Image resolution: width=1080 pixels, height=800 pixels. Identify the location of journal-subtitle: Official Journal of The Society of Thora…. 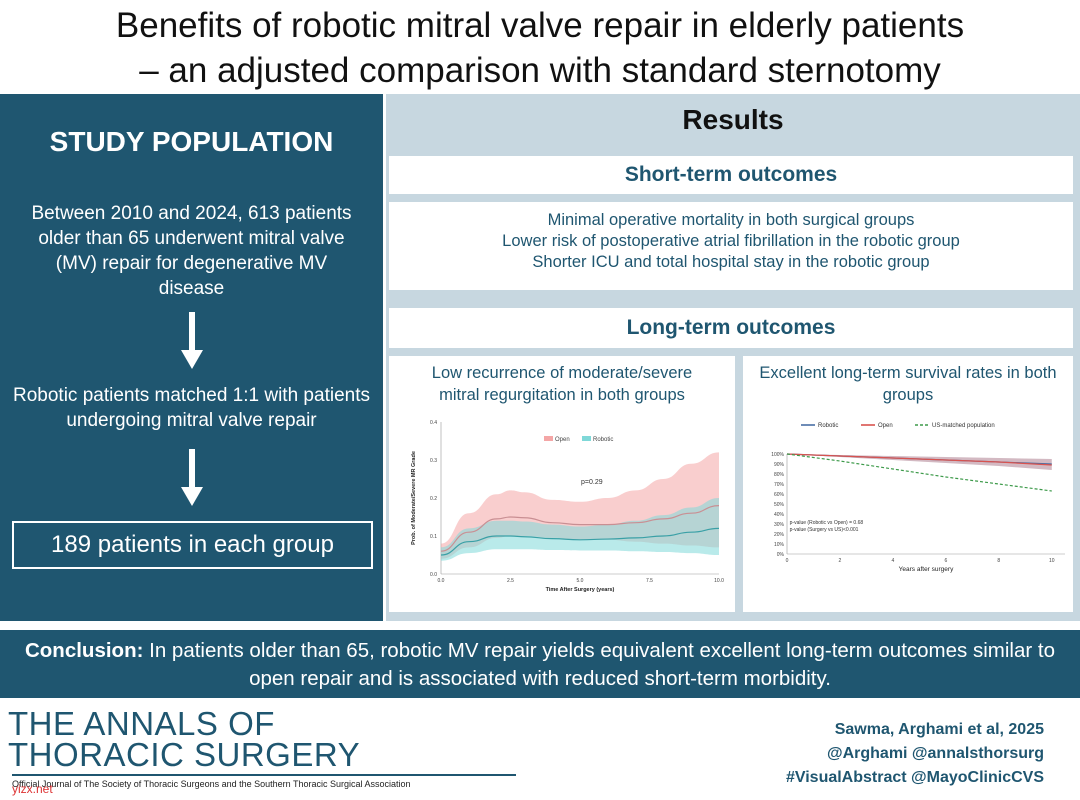
(211, 784).